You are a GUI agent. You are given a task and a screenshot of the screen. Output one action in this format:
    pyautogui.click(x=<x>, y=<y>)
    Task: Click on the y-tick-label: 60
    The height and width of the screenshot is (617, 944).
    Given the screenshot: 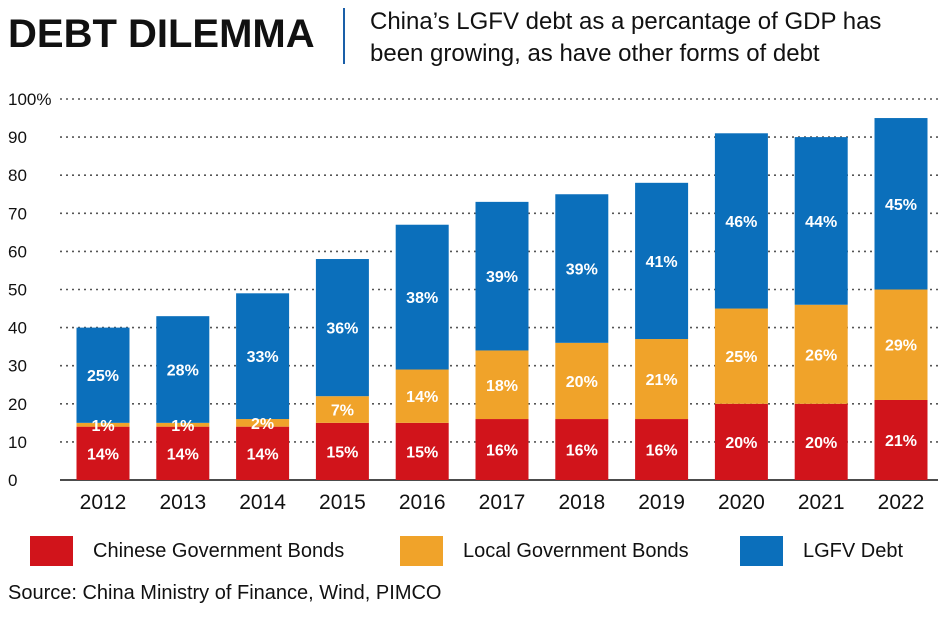 What is the action you would take?
    pyautogui.click(x=17, y=251)
    